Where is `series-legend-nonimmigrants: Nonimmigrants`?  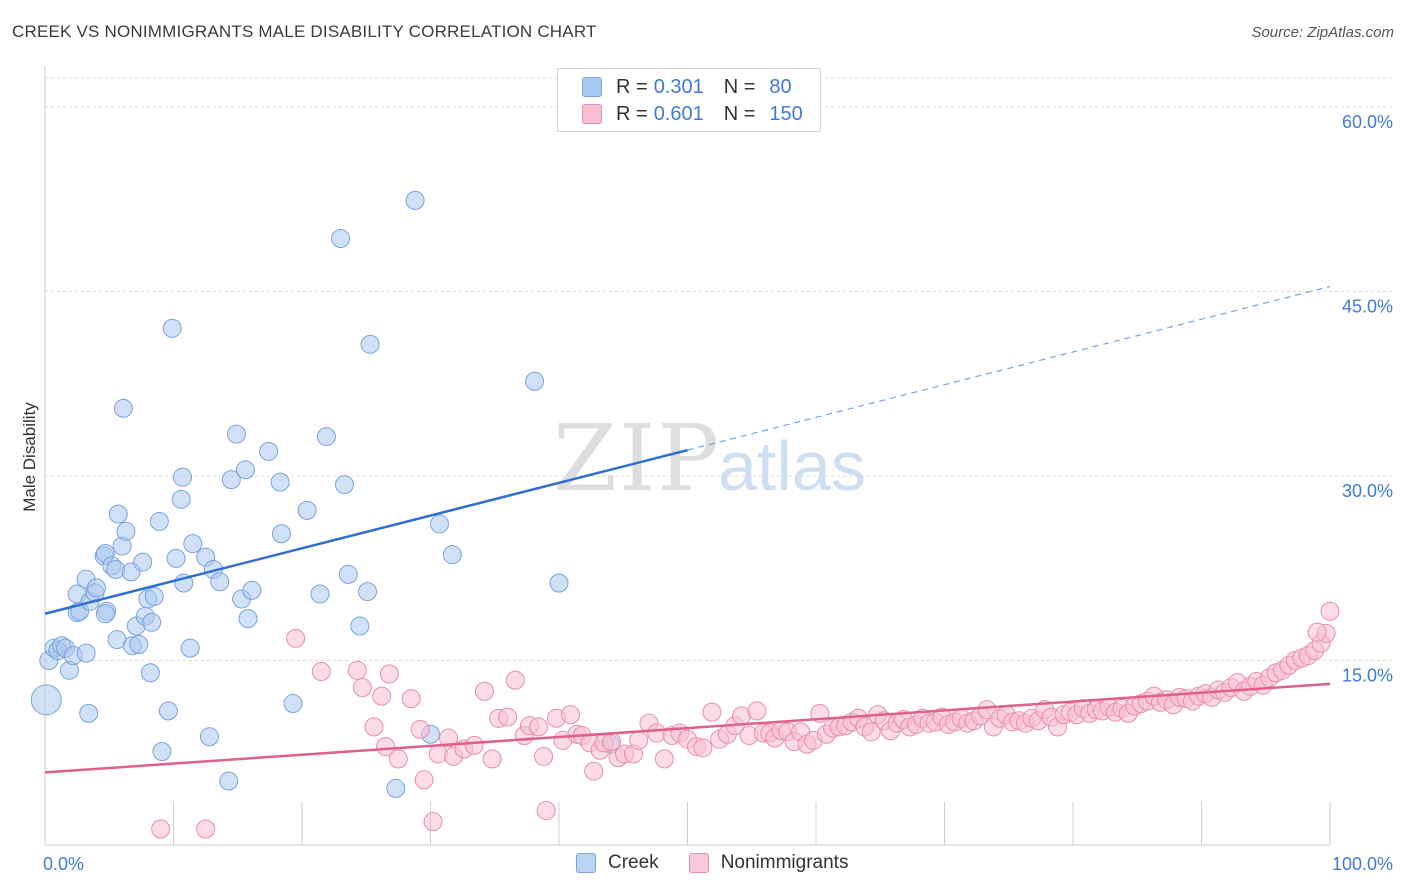 series-legend-nonimmigrants: Nonimmigrants is located at coordinates (768, 863).